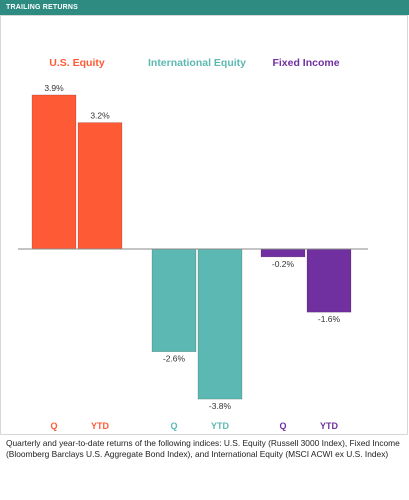  Describe the element at coordinates (220, 426) in the screenshot. I see `category-label-international-equity-ytd: YTD` at that location.